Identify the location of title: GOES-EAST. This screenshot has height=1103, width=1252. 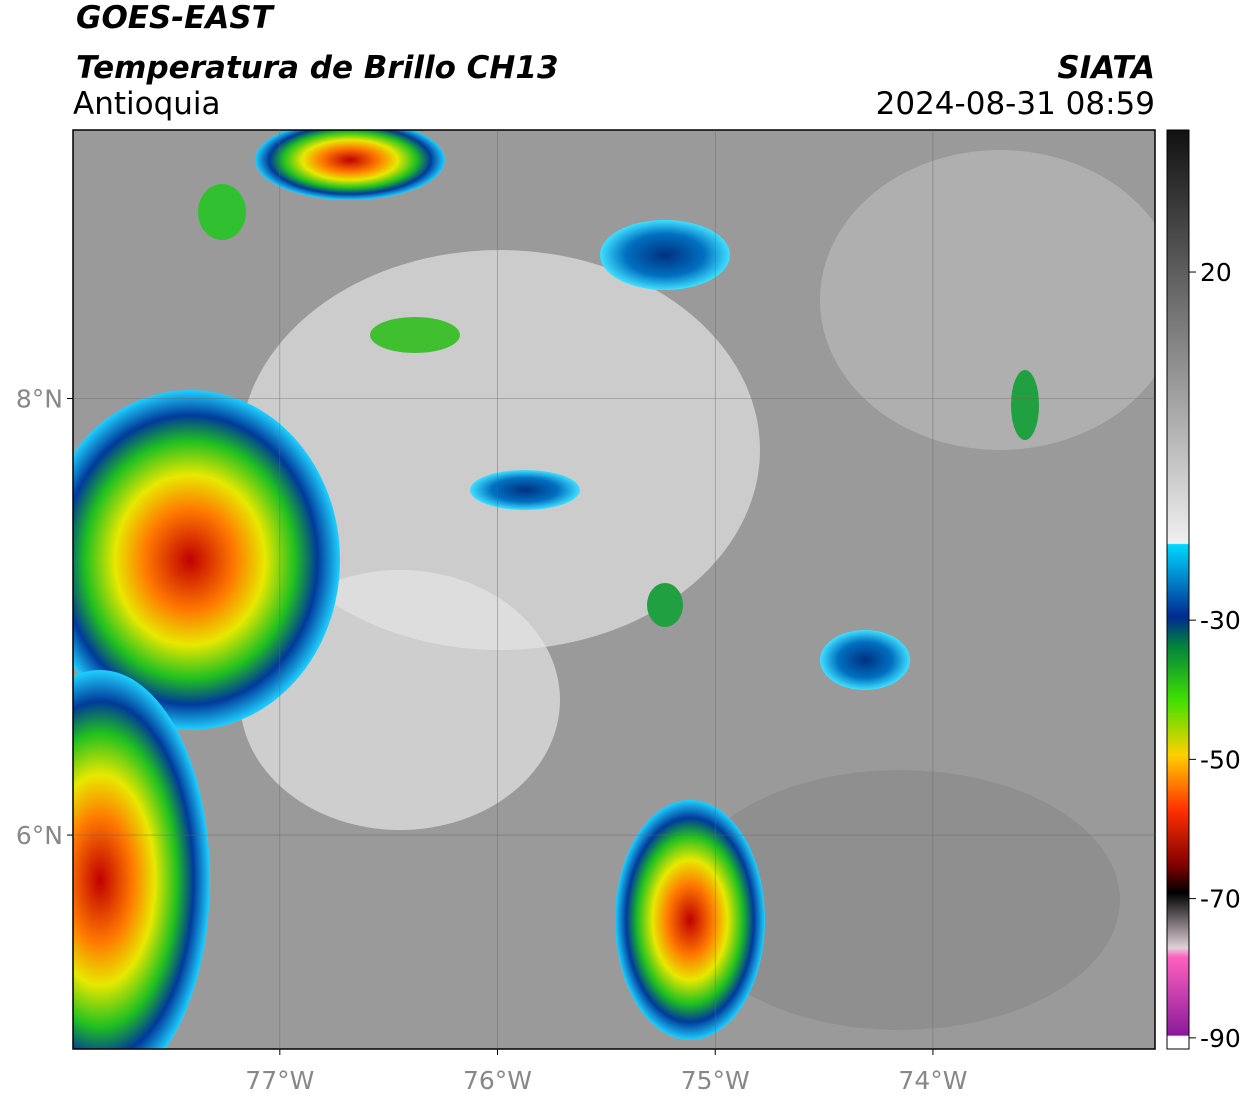
(176, 18).